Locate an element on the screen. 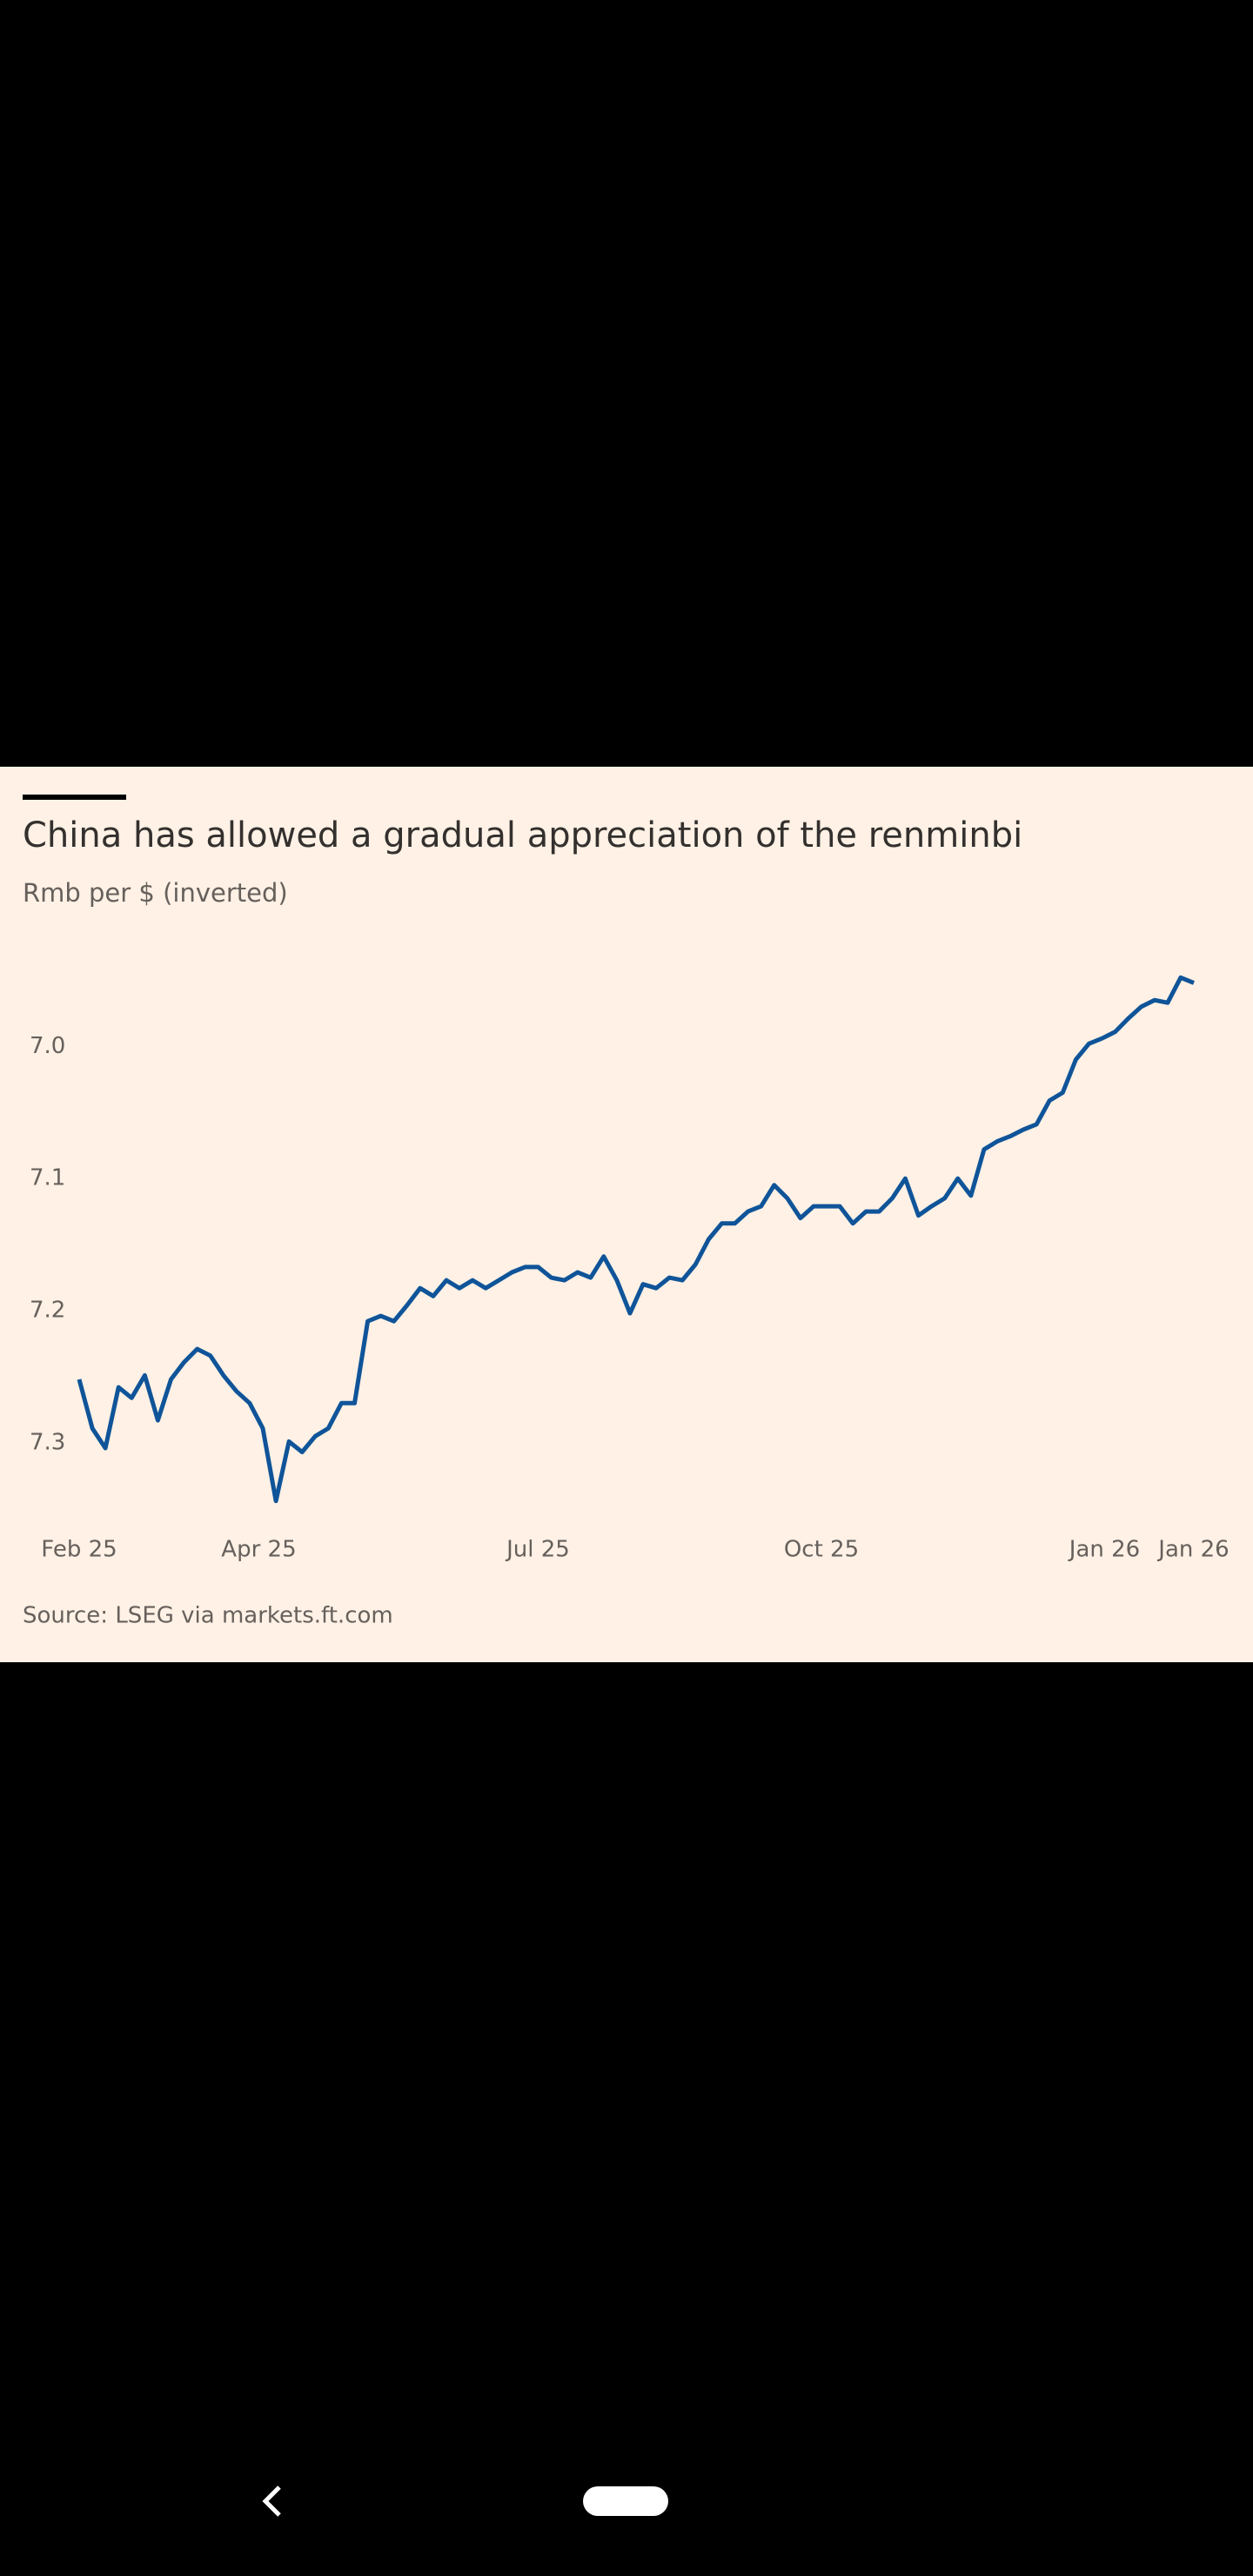 The width and height of the screenshot is (1253, 2576). title-bar is located at coordinates (74, 798).